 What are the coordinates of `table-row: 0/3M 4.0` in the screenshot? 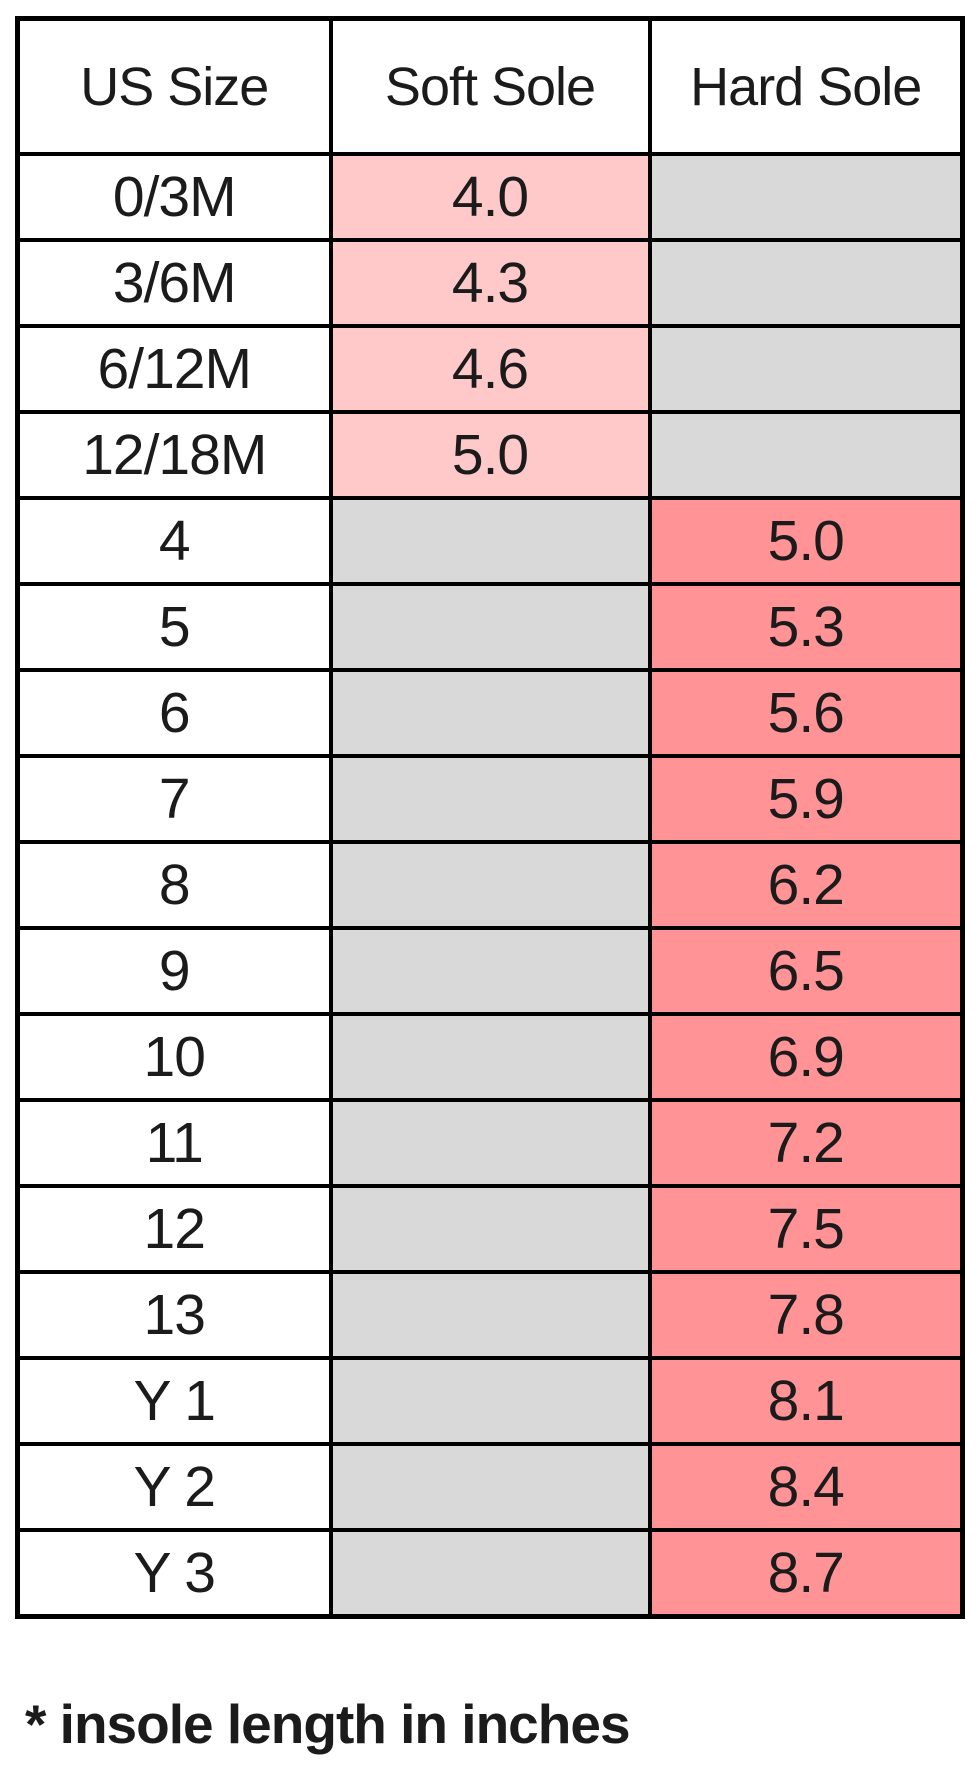 It's located at (490, 197).